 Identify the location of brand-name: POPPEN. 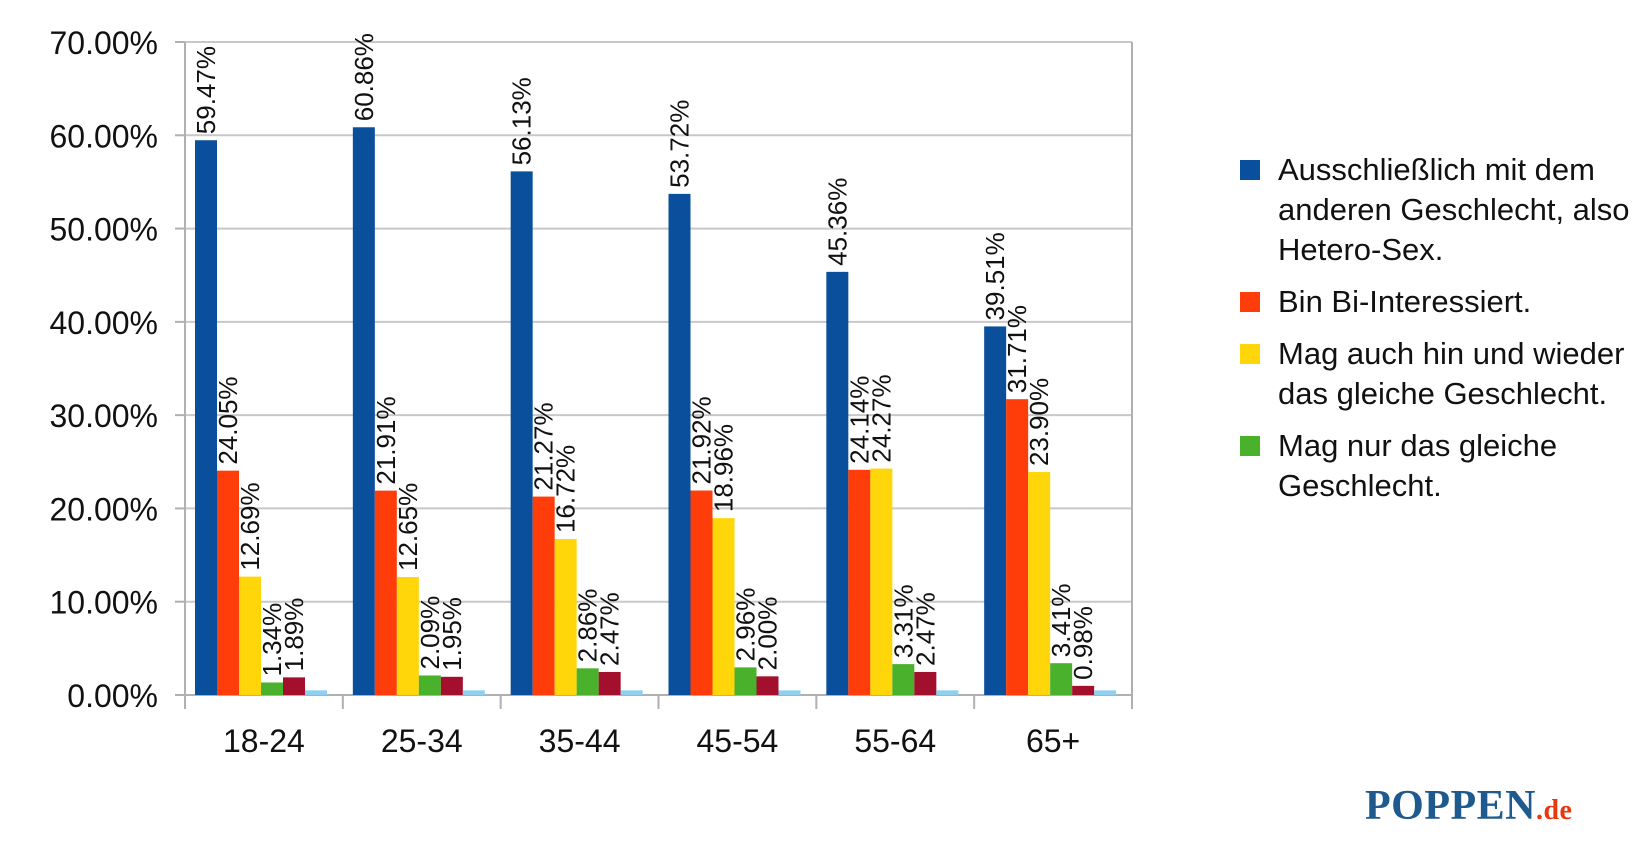
(1450, 806).